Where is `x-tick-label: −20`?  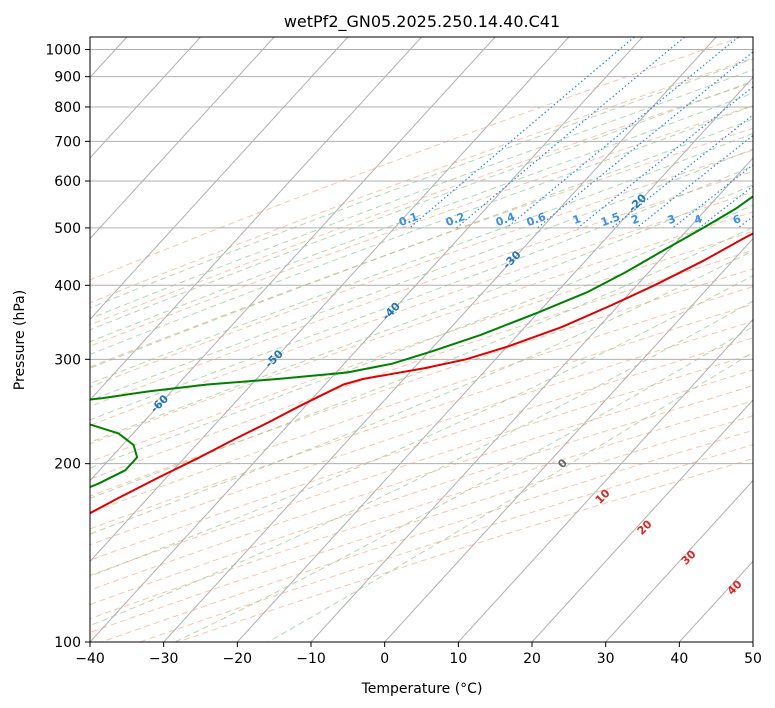
x-tick-label: −20 is located at coordinates (238, 659).